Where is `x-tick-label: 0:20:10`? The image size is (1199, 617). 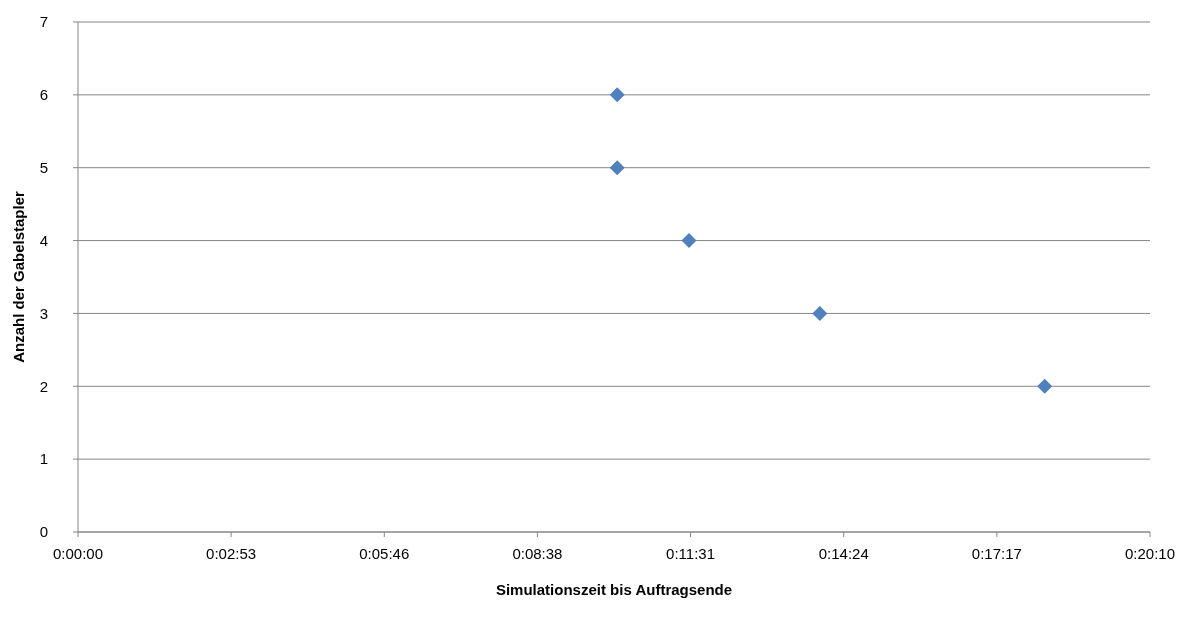 x-tick-label: 0:20:10 is located at coordinates (1150, 553).